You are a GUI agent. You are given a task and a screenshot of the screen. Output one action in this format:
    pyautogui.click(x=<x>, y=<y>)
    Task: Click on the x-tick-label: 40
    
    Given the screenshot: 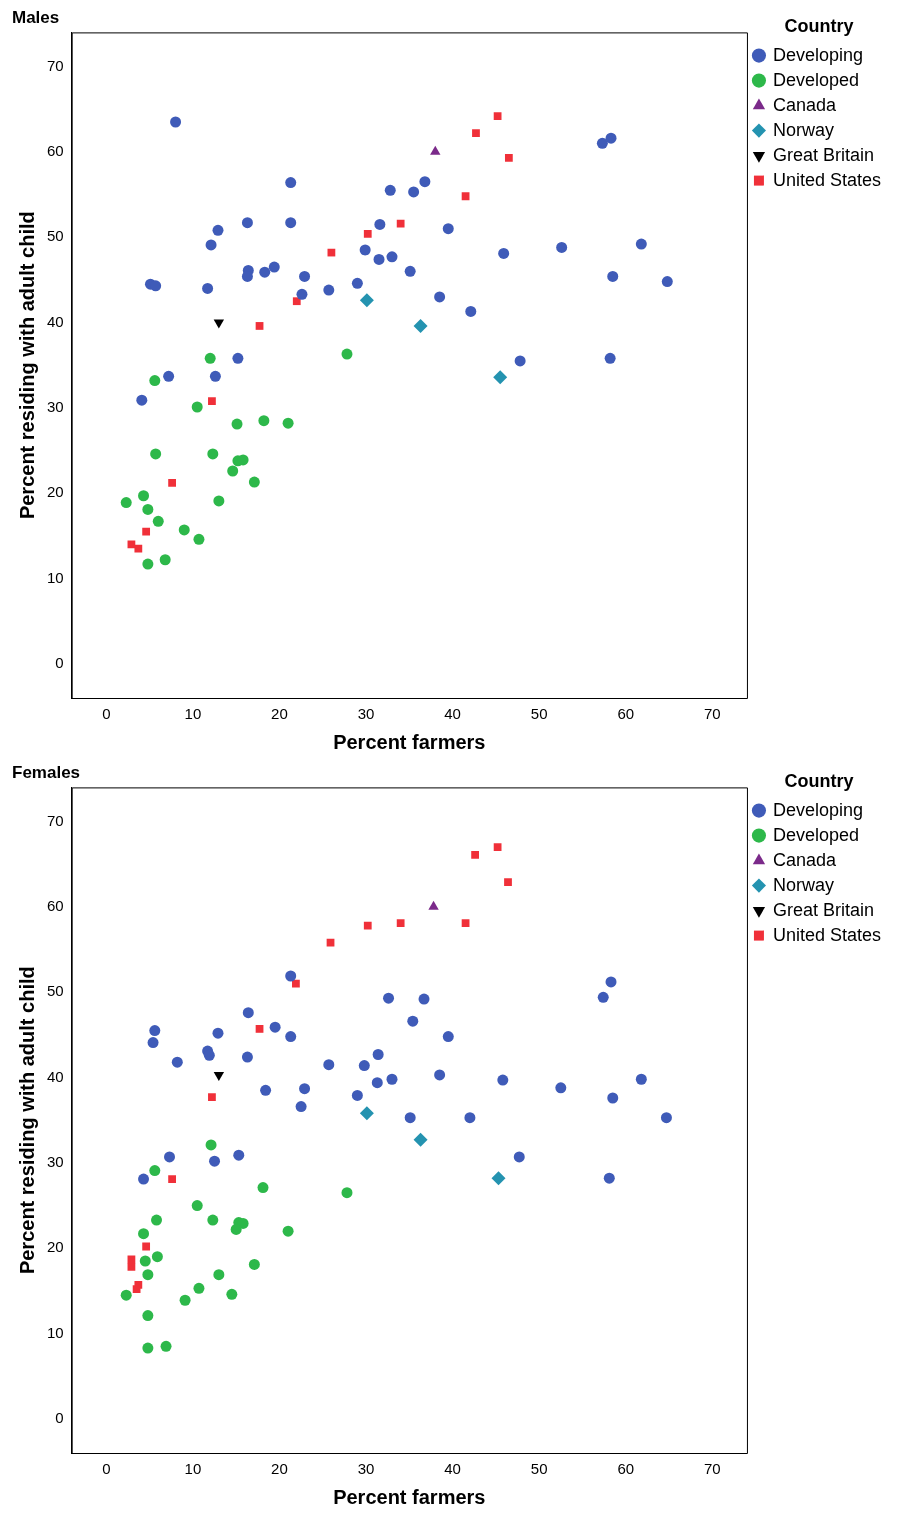 What is the action you would take?
    pyautogui.click(x=452, y=714)
    